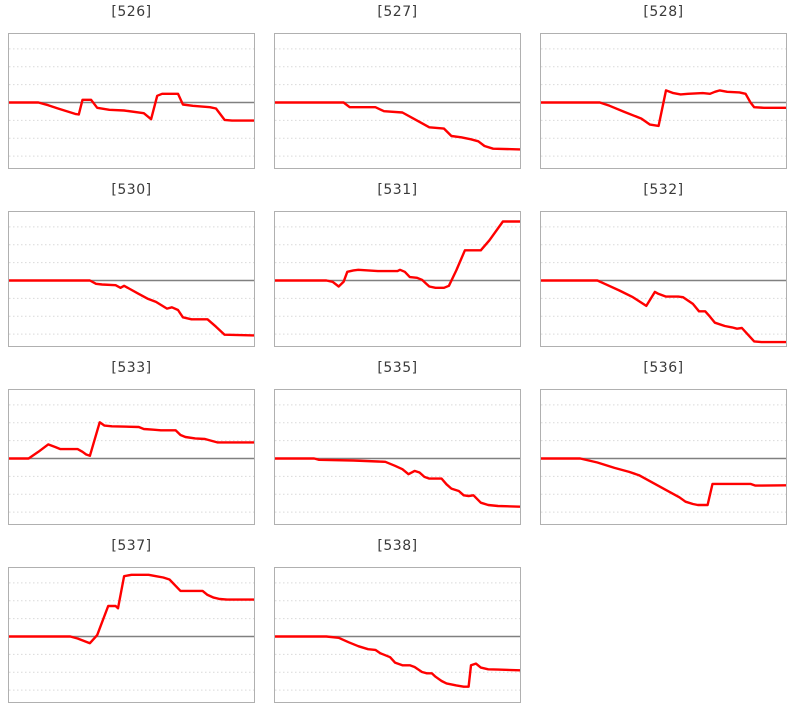 Image resolution: width=800 pixels, height=707 pixels. I want to click on chart-title: [530], so click(131, 190).